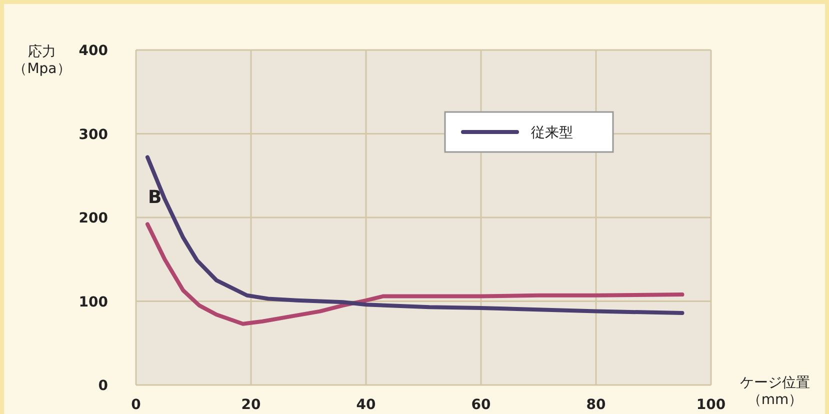 The width and height of the screenshot is (829, 414). Describe the element at coordinates (136, 405) in the screenshot. I see `x-tick-label: 0` at that location.